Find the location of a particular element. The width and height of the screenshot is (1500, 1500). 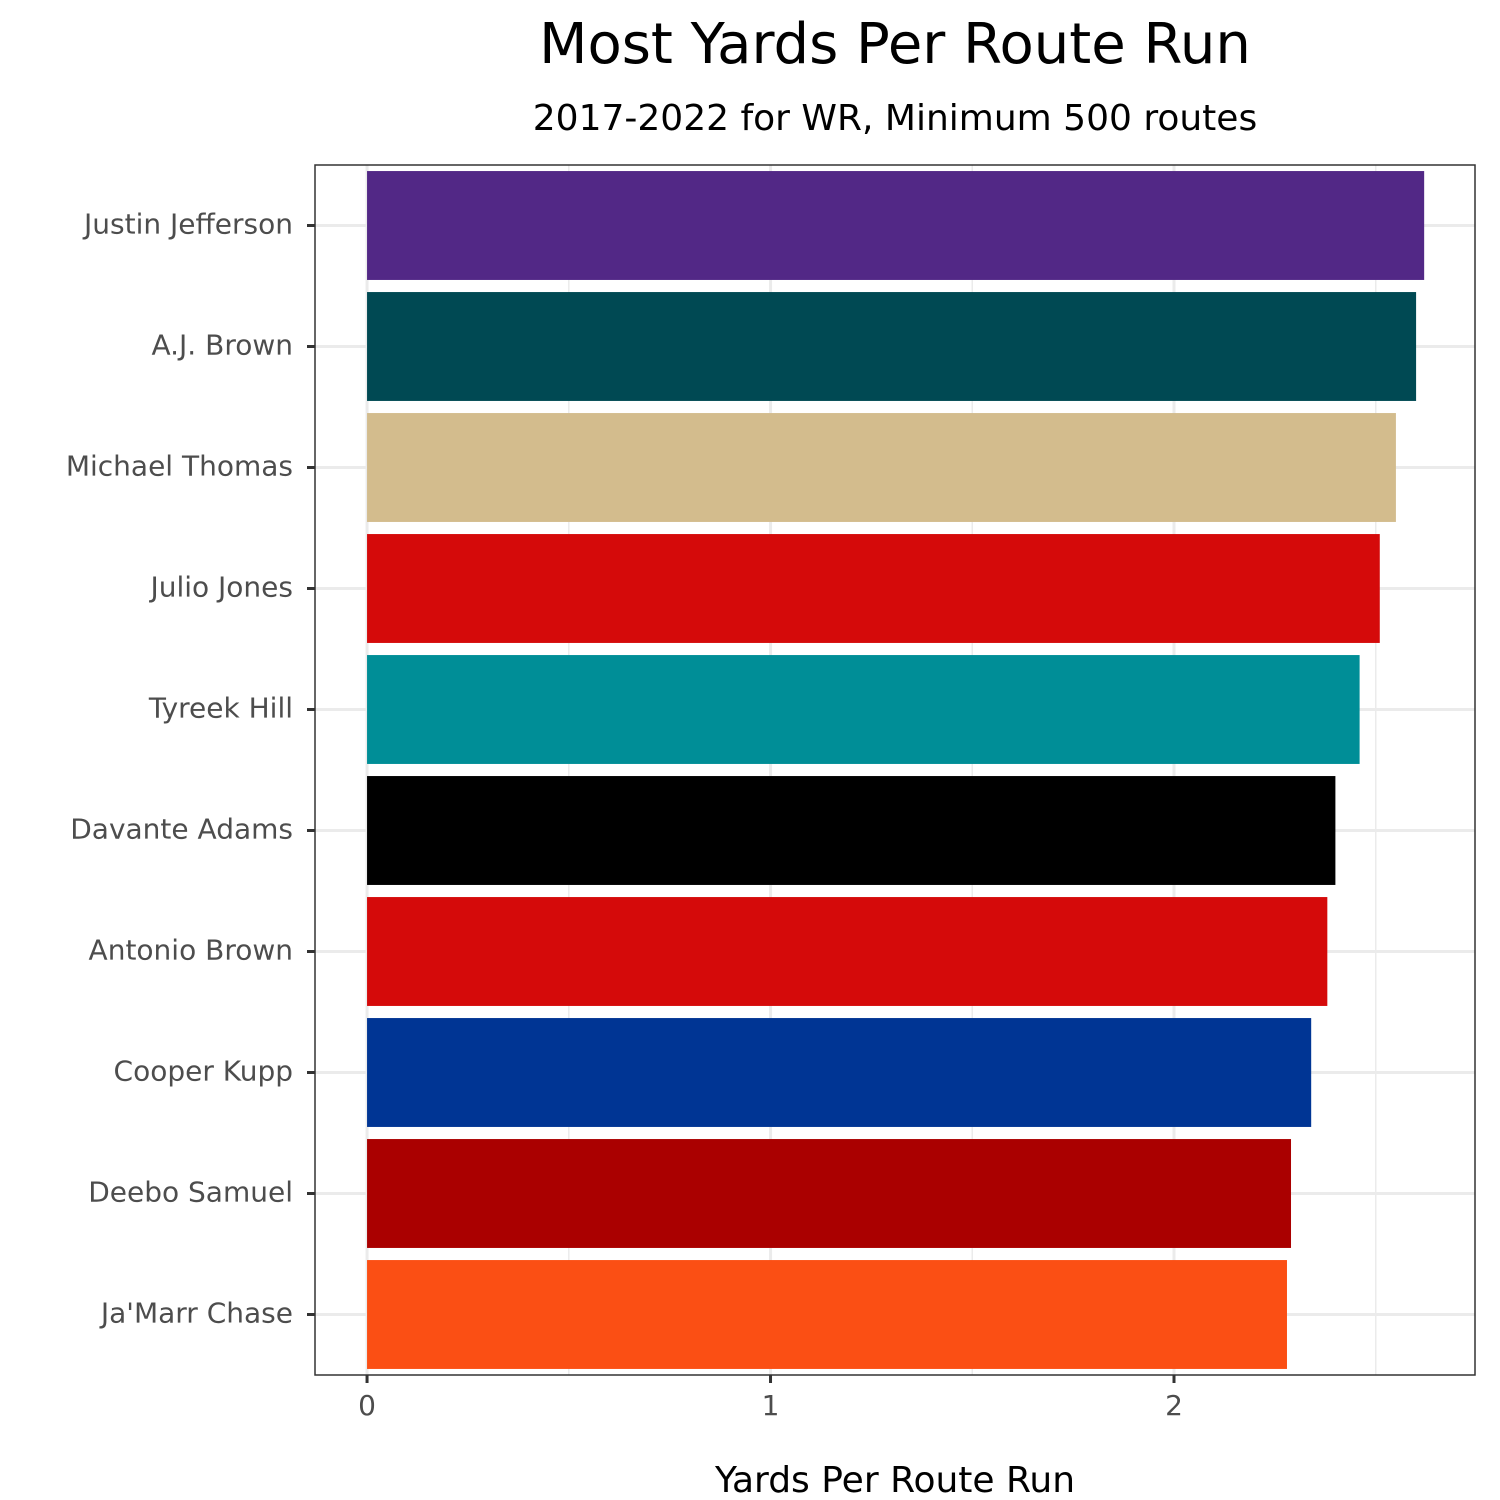

y-tick-label: Ja'Marr Chase is located at coordinates (196, 1313).